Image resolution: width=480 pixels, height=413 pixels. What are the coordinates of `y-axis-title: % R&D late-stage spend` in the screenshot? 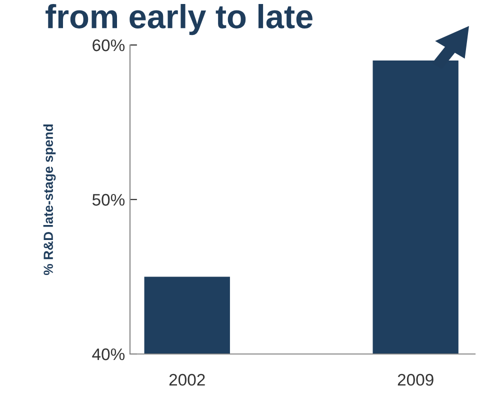 It's located at (49, 200).